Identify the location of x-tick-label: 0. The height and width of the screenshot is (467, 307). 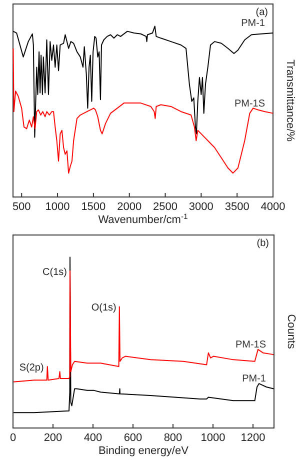
(13, 438).